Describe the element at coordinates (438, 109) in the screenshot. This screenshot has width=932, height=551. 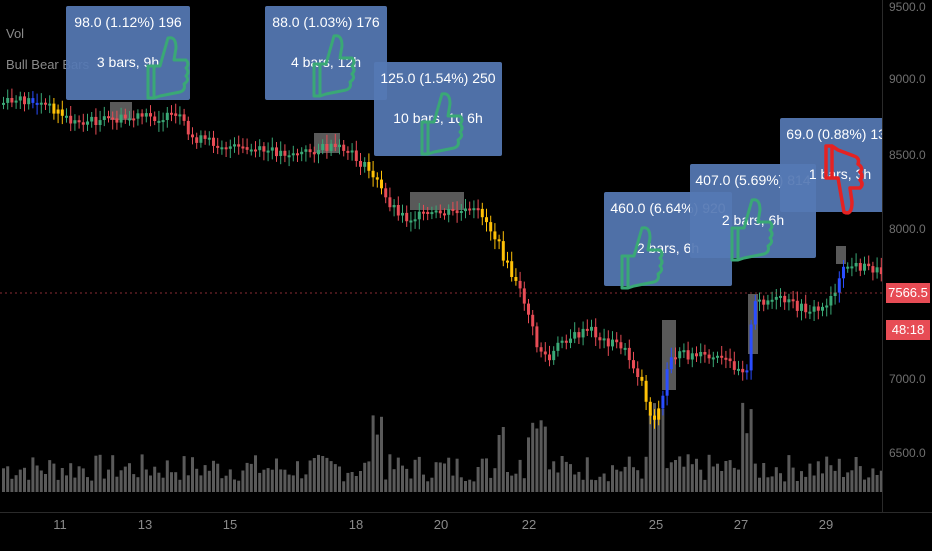
I see `annotation-box-3: 125.0 (1.54%) 250 10 bars, 1d 6h` at that location.